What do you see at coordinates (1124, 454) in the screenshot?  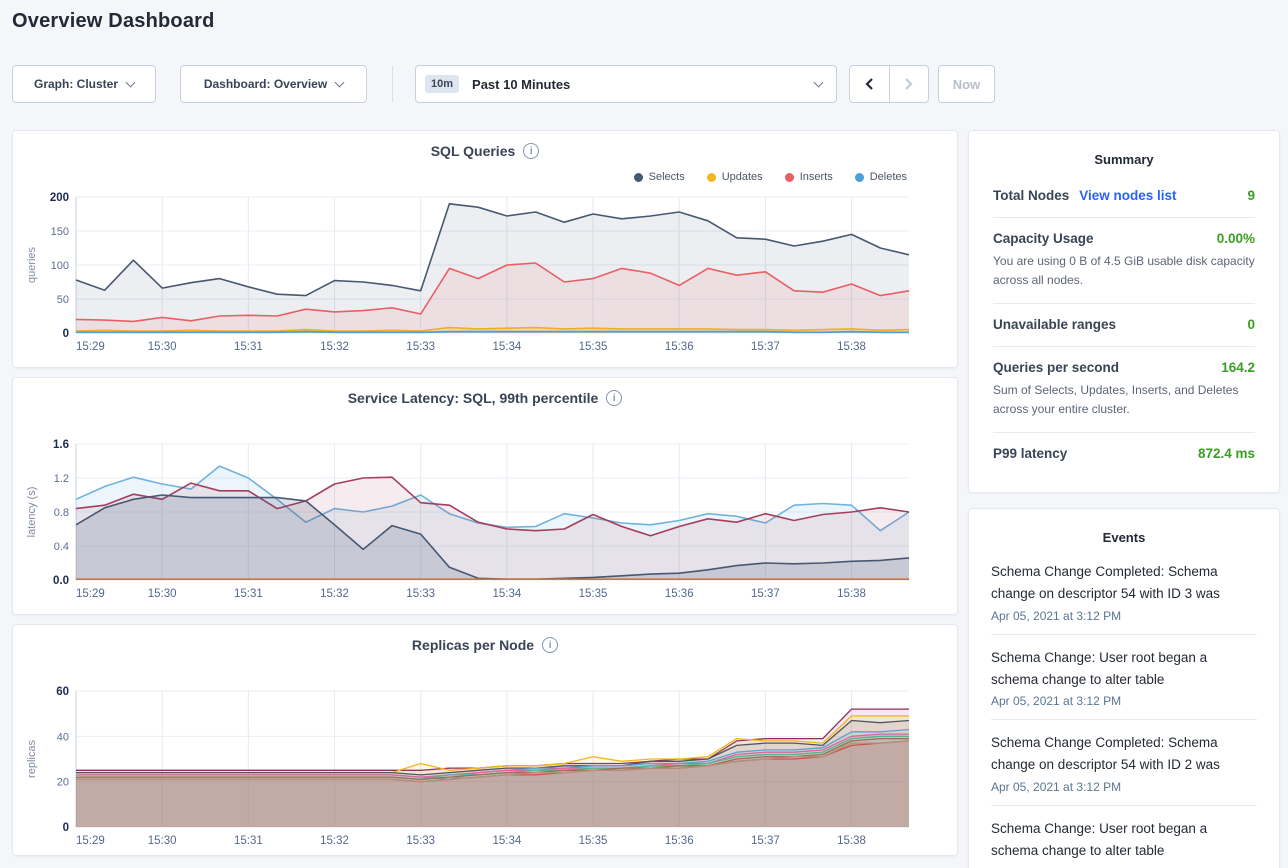 I see `summary-row: P99 latency 872.4 ms` at bounding box center [1124, 454].